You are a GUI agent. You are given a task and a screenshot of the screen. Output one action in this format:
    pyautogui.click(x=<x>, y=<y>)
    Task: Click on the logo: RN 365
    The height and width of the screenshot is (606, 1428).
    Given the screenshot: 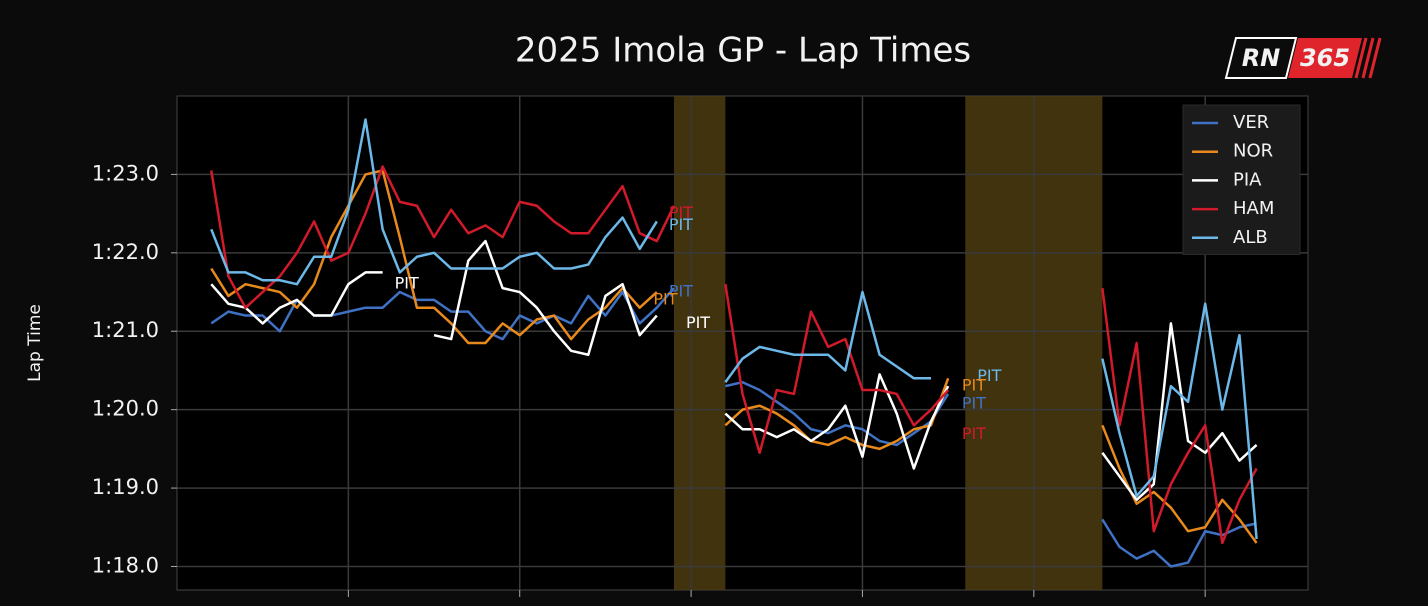 What is the action you would take?
    pyautogui.click(x=1303, y=58)
    